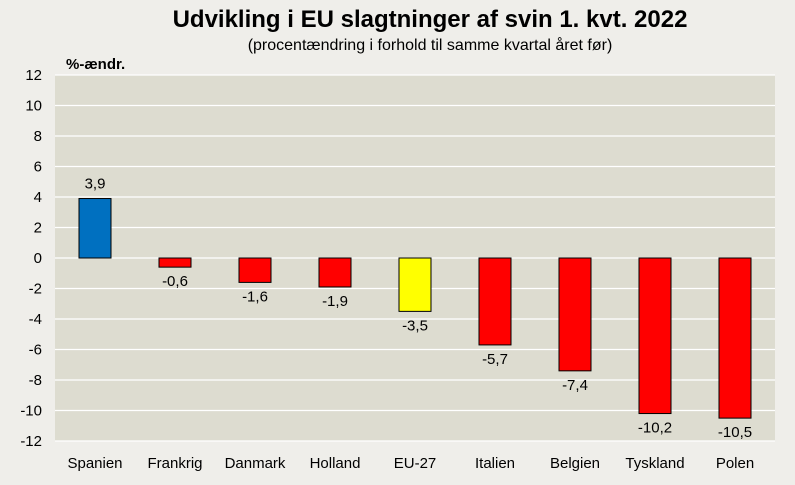 The width and height of the screenshot is (795, 485). What do you see at coordinates (735, 463) in the screenshot?
I see `x-tick-label: Polen` at bounding box center [735, 463].